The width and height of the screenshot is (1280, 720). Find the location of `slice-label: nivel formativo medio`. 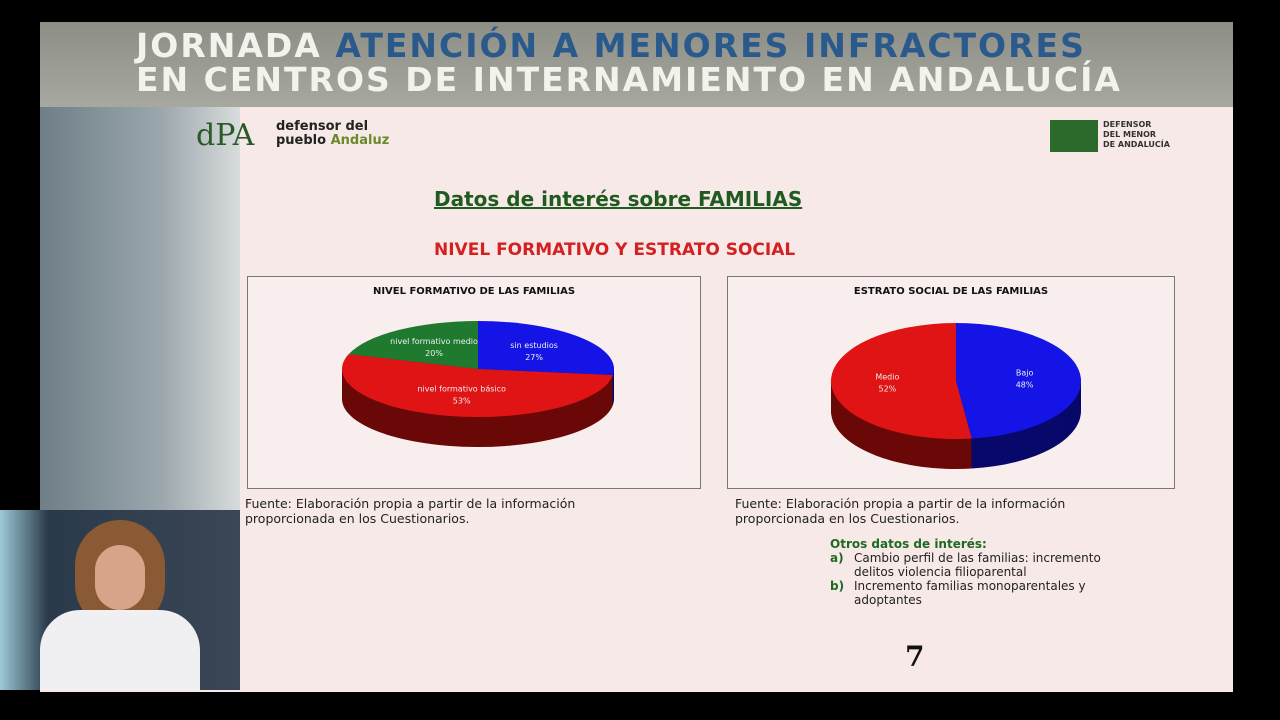

slice-label: nivel formativo medio is located at coordinates (434, 341).